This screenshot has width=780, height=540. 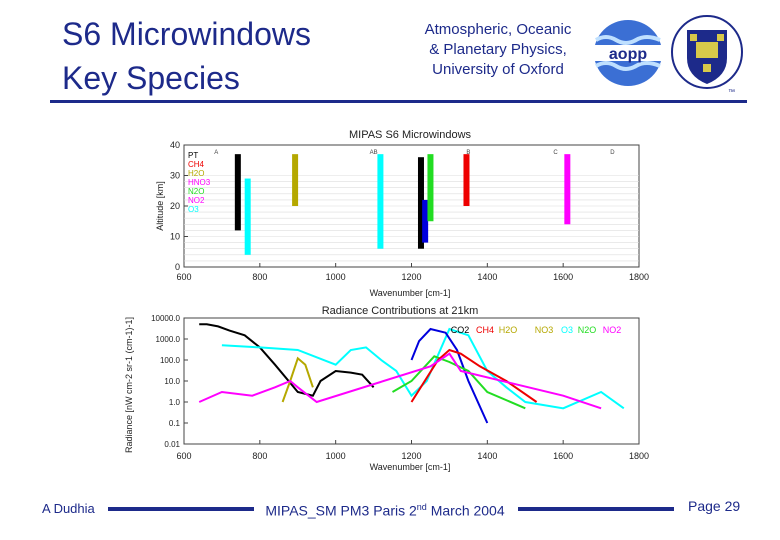 What do you see at coordinates (151, 78) in the screenshot?
I see `title-line-2: Key Species` at bounding box center [151, 78].